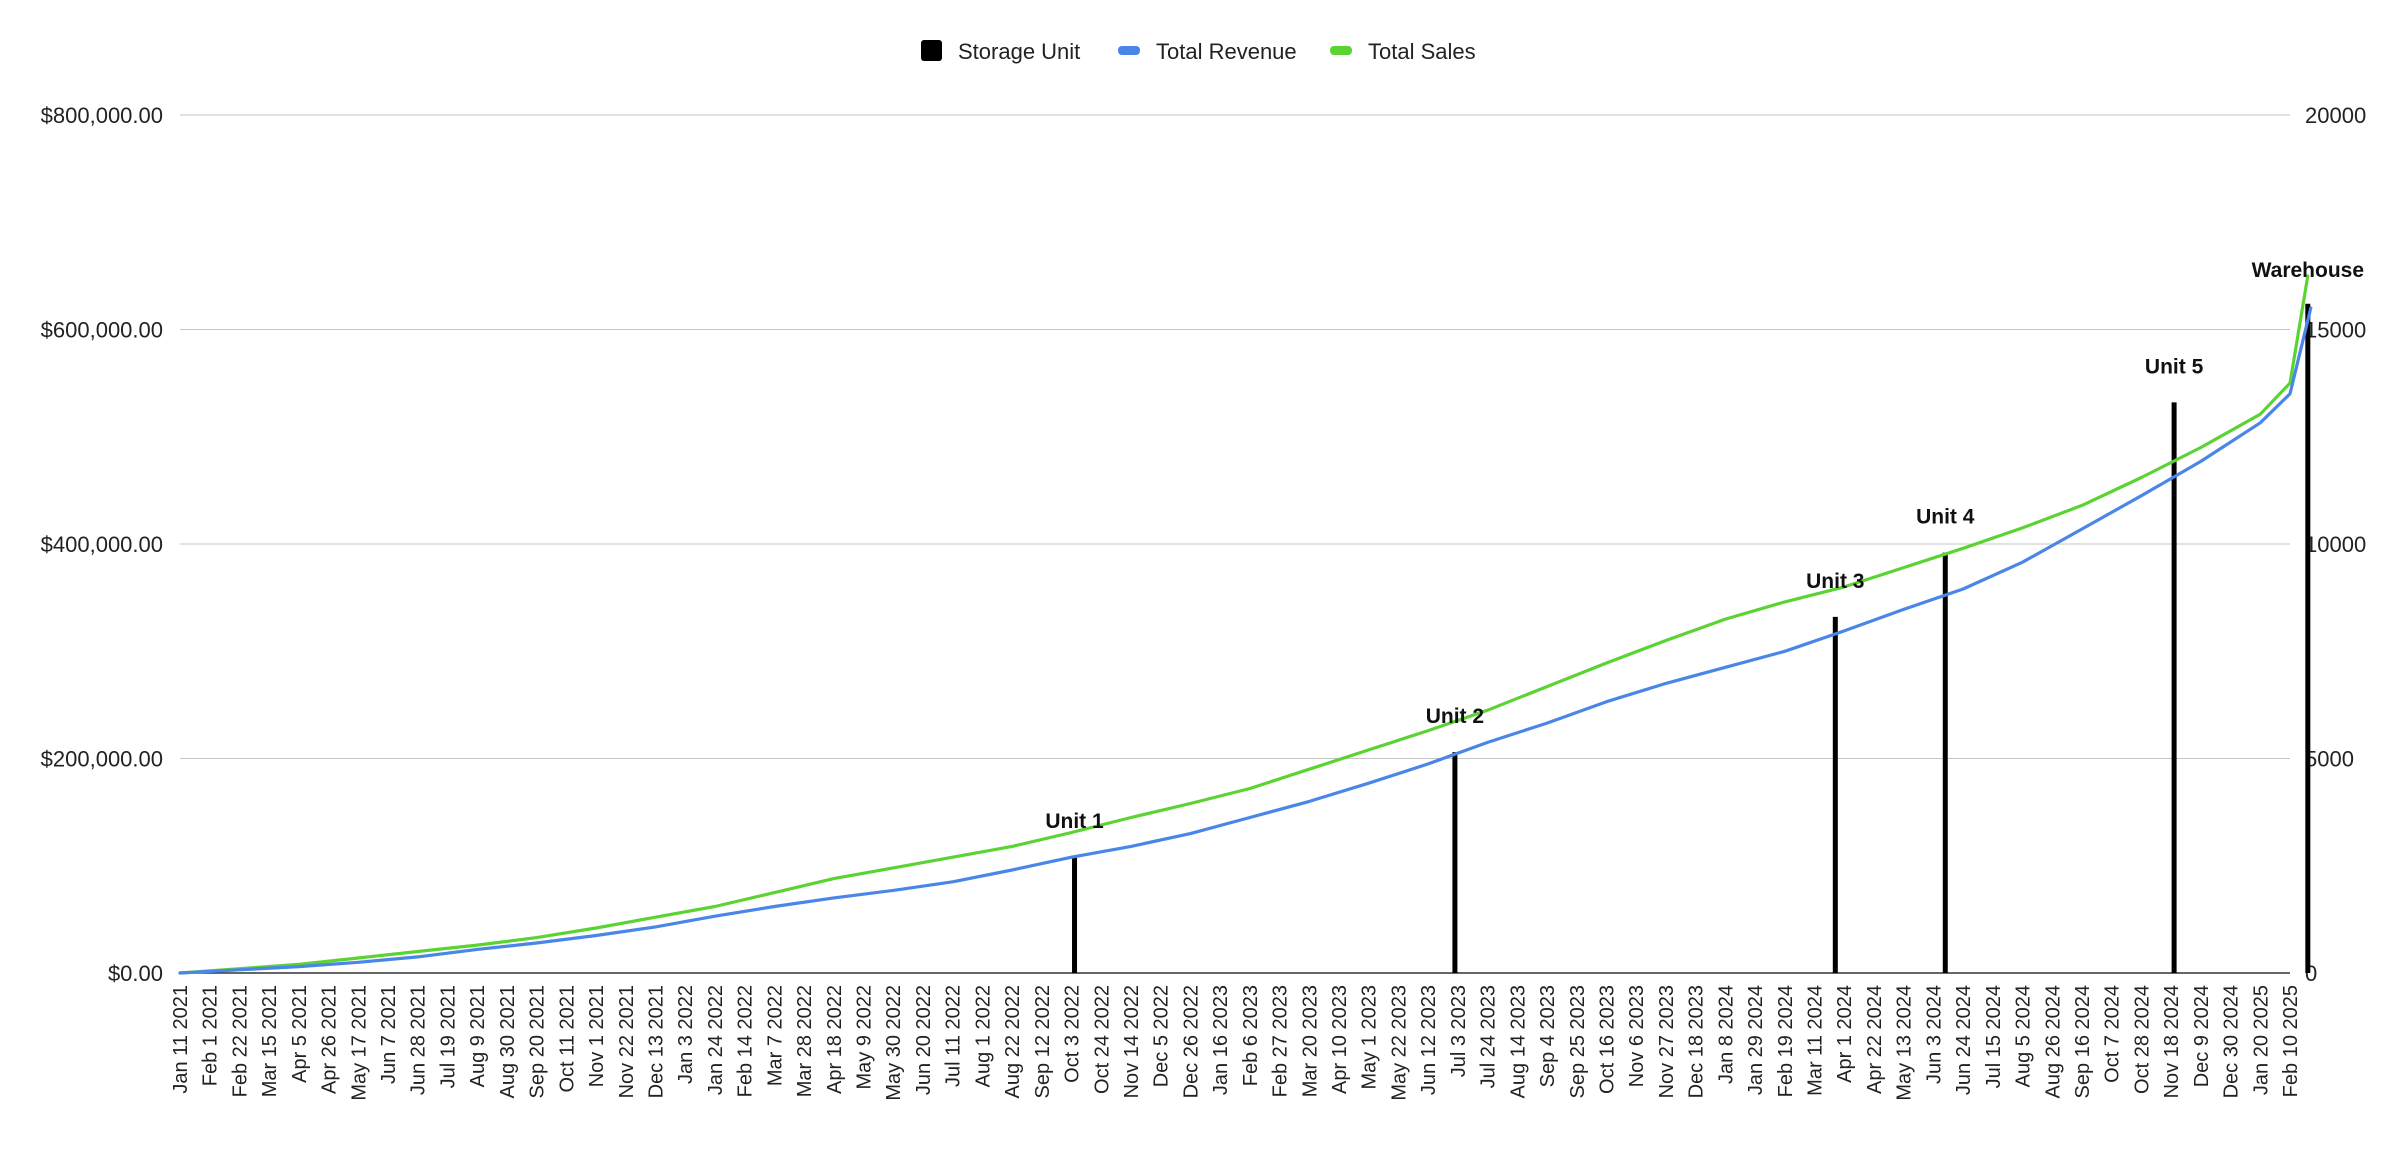 This screenshot has width=2400, height=1158. What do you see at coordinates (775, 1035) in the screenshot?
I see `x-axis-tick-label: Mar 7 2022` at bounding box center [775, 1035].